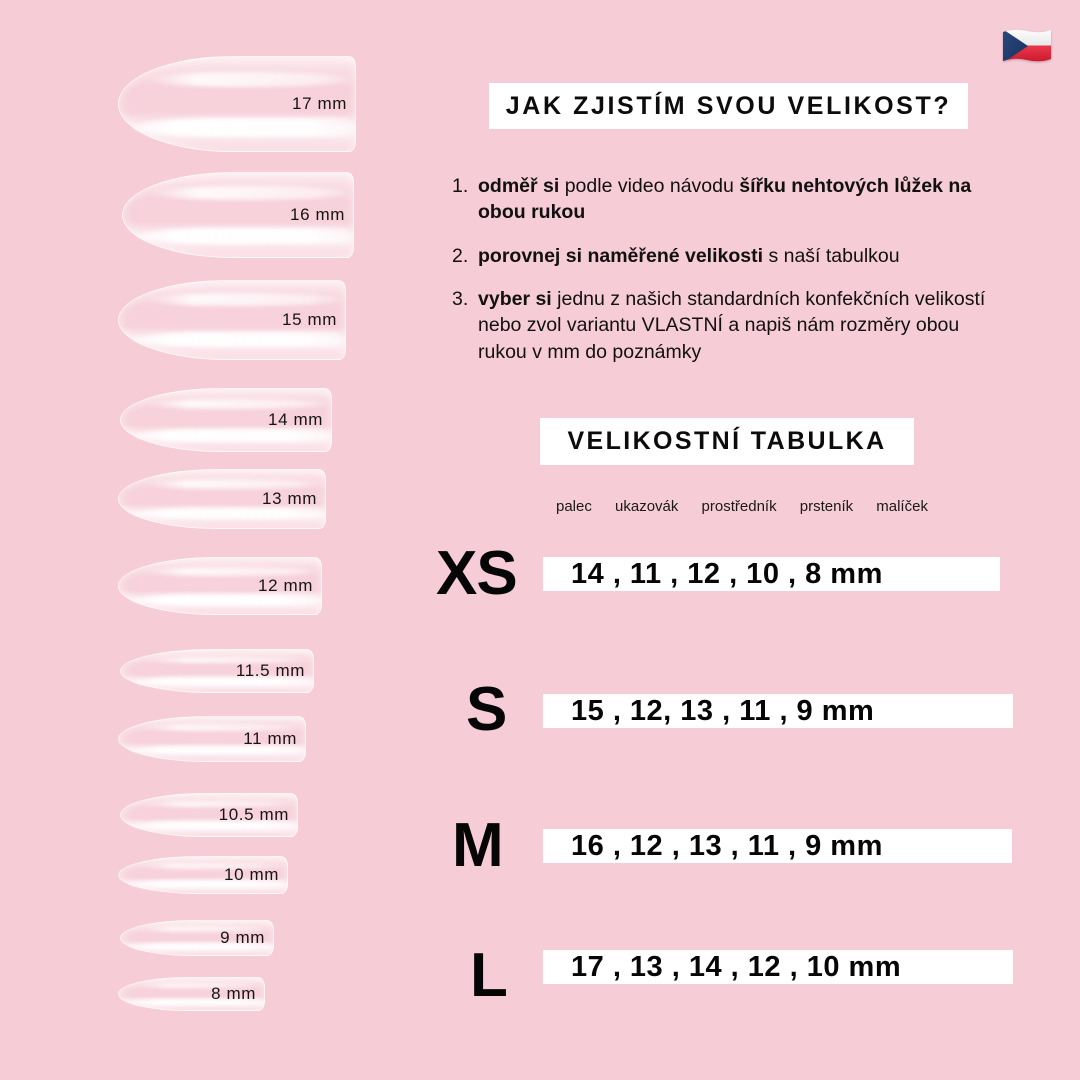 The height and width of the screenshot is (1080, 1080). What do you see at coordinates (222, 499) in the screenshot?
I see `nail-tip: 13 mm` at bounding box center [222, 499].